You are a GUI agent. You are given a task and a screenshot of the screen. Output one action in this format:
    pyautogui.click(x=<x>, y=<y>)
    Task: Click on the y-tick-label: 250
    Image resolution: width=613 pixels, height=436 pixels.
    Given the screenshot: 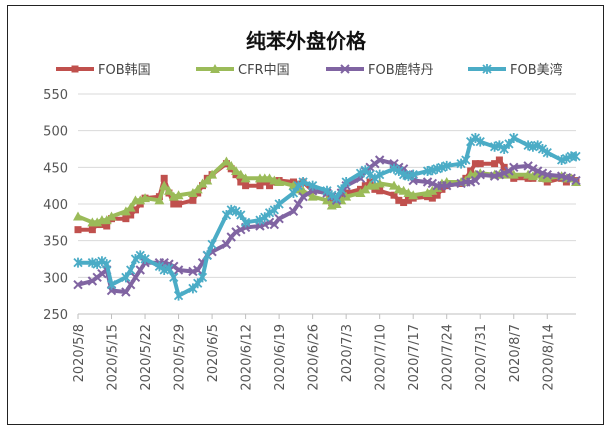 What is the action you would take?
    pyautogui.click(x=55, y=315)
    